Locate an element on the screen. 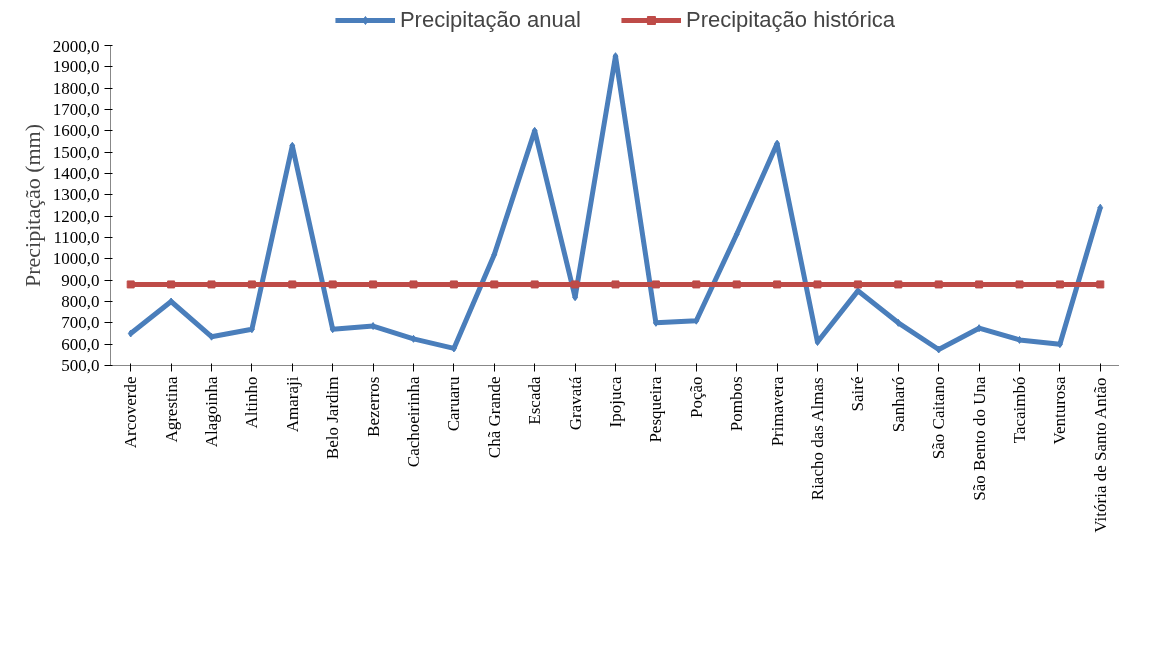 The width and height of the screenshot is (1174, 654). y-tick-label: 1200,0 is located at coordinates (76, 216).